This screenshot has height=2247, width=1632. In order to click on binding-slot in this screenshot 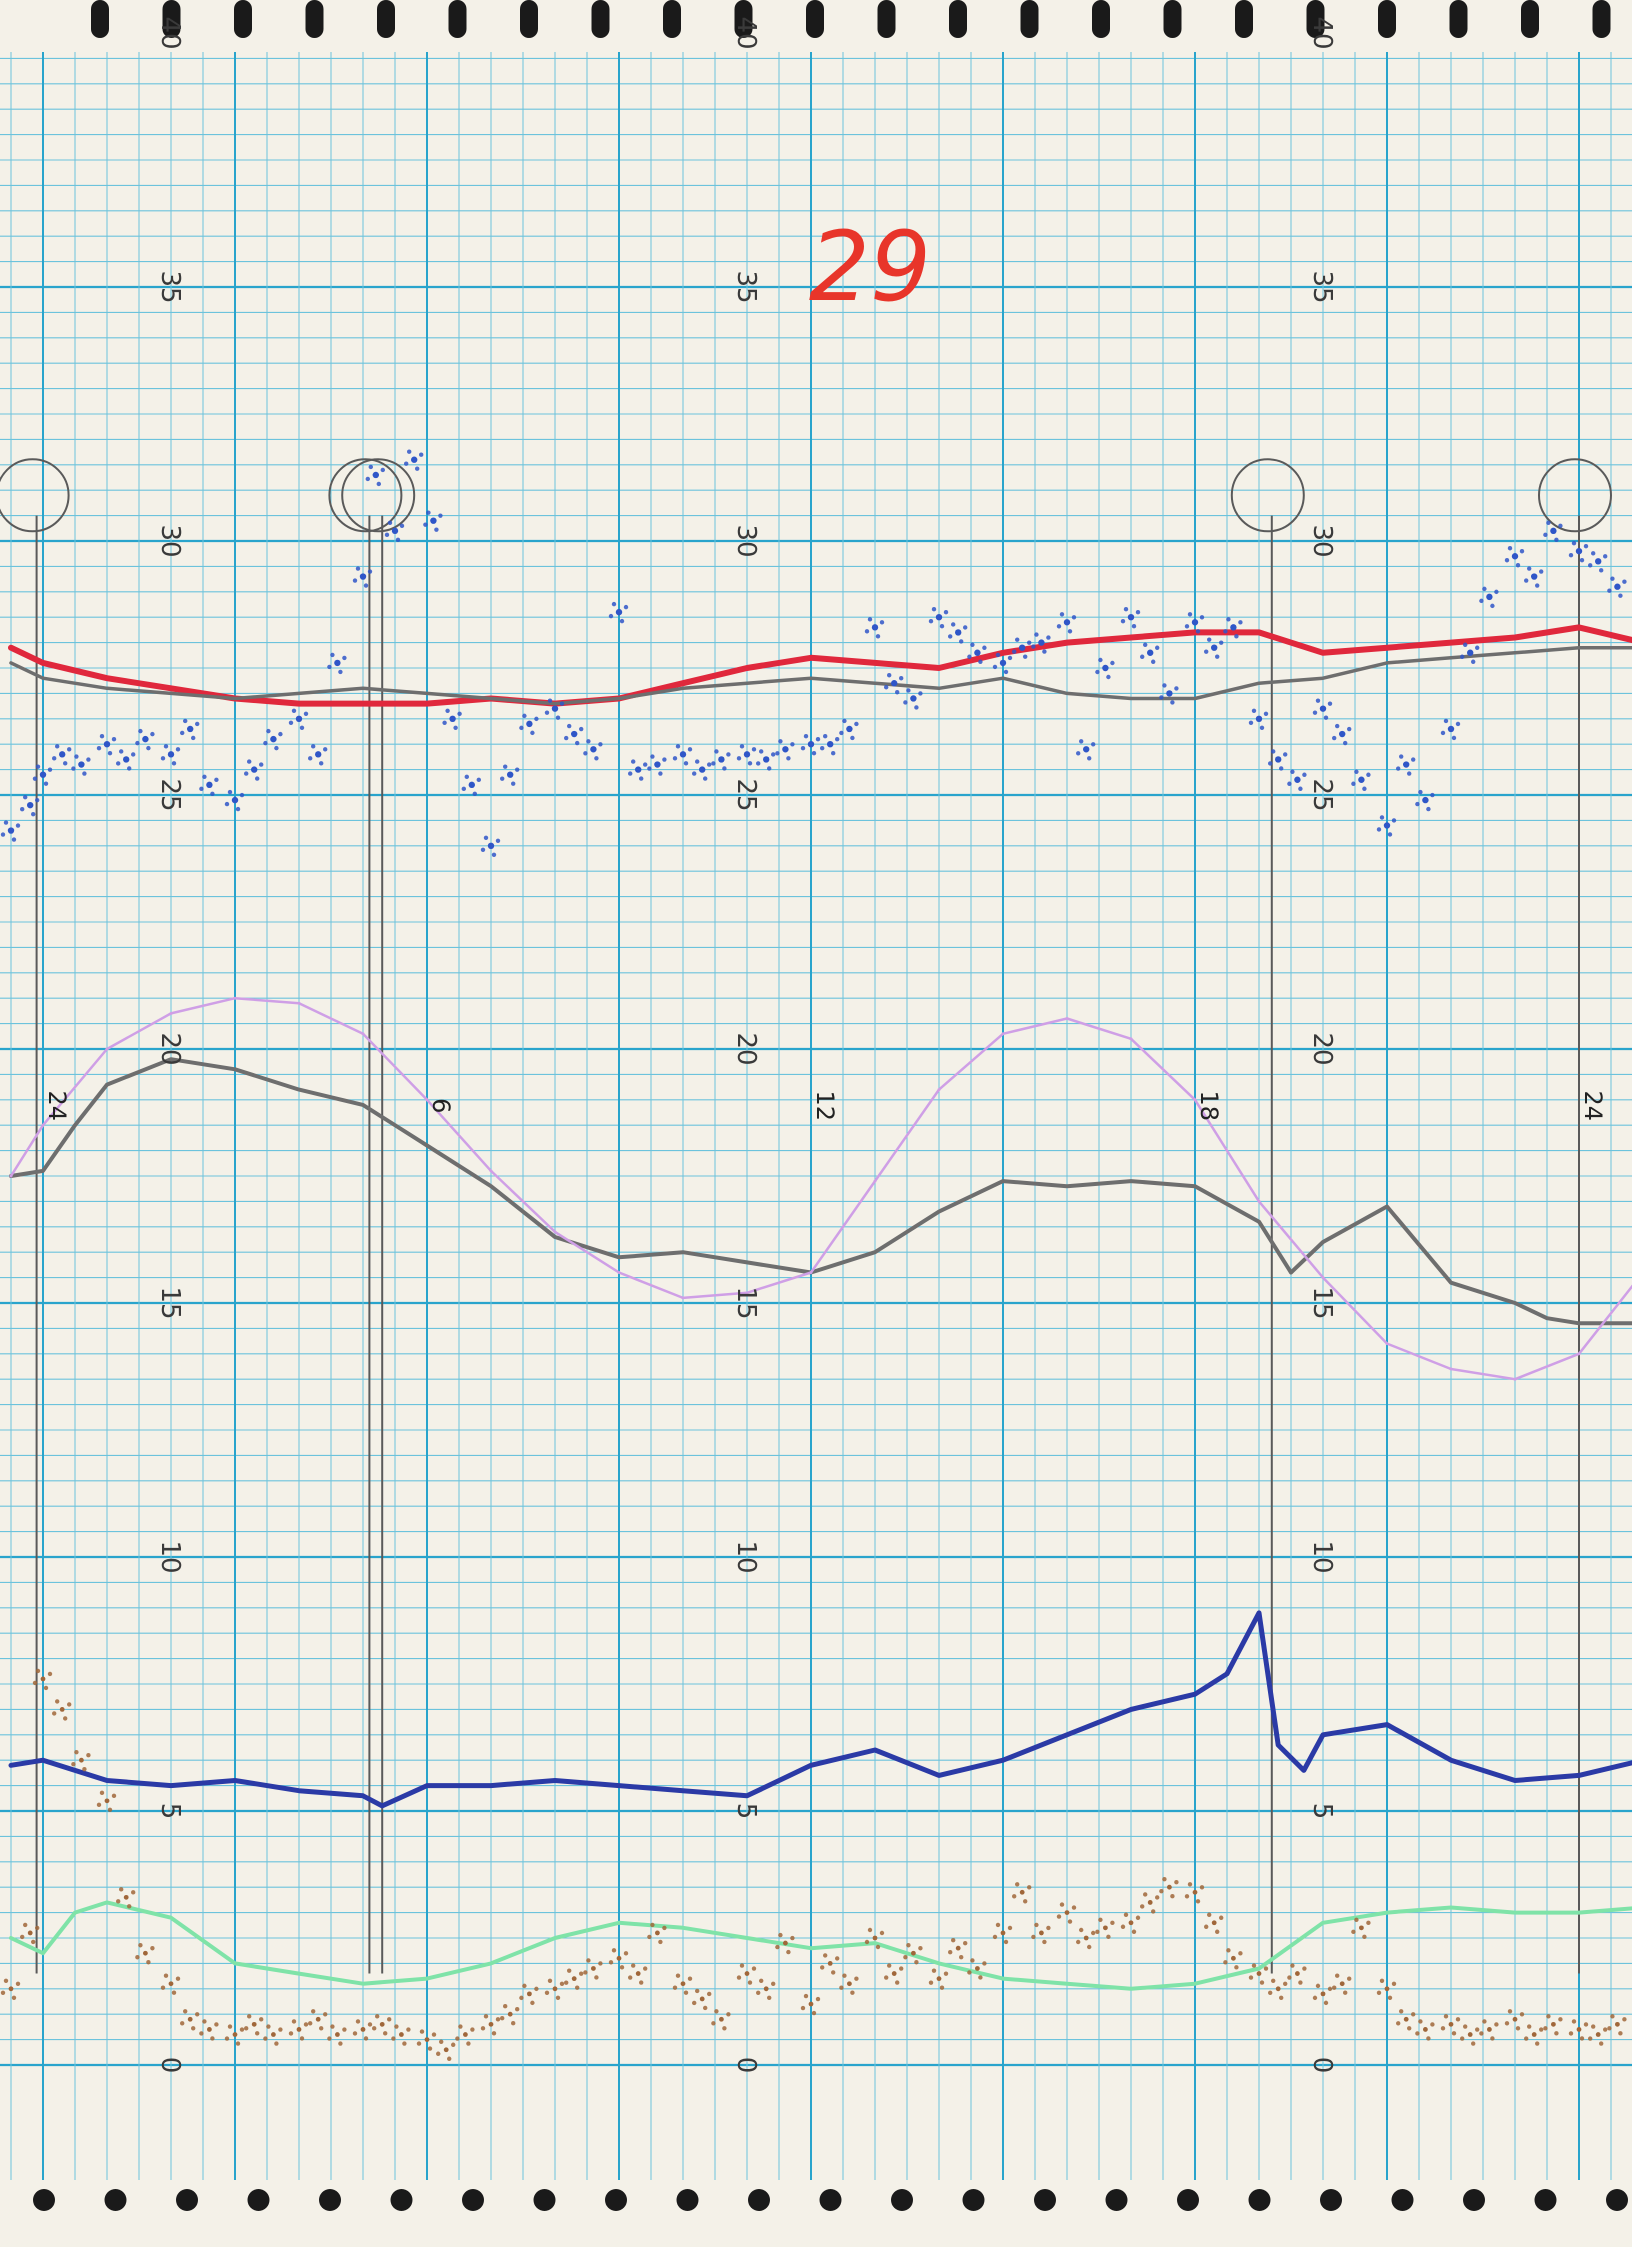, I will do `click(1458, 19)`.